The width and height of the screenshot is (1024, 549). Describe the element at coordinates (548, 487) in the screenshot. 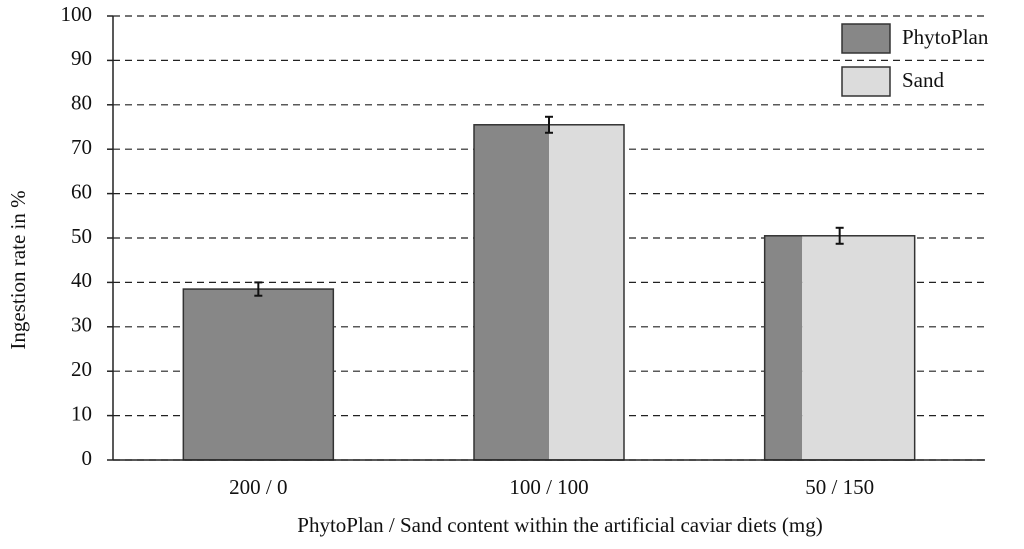

I see `x-tick-label: 100 / 100` at that location.